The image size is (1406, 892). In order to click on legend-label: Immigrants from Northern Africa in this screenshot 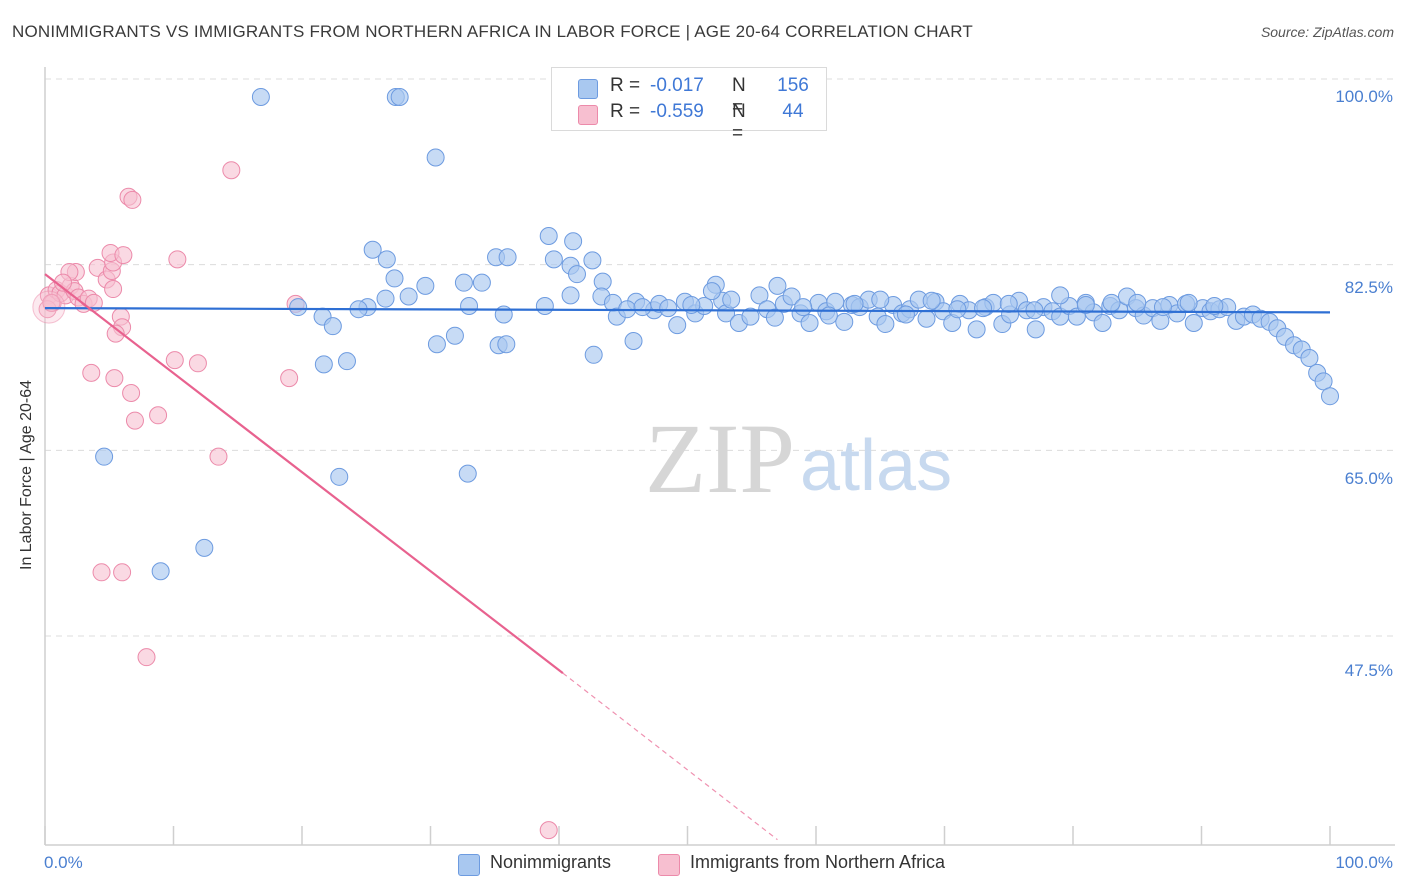, I will do `click(818, 862)`.